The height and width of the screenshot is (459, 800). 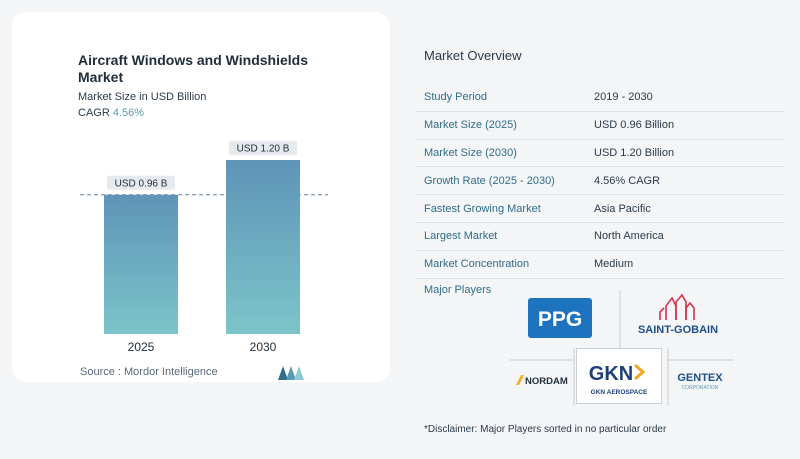 What do you see at coordinates (619, 392) in the screenshot?
I see `gkn-logo-subtext: GKN AEROSPACE` at bounding box center [619, 392].